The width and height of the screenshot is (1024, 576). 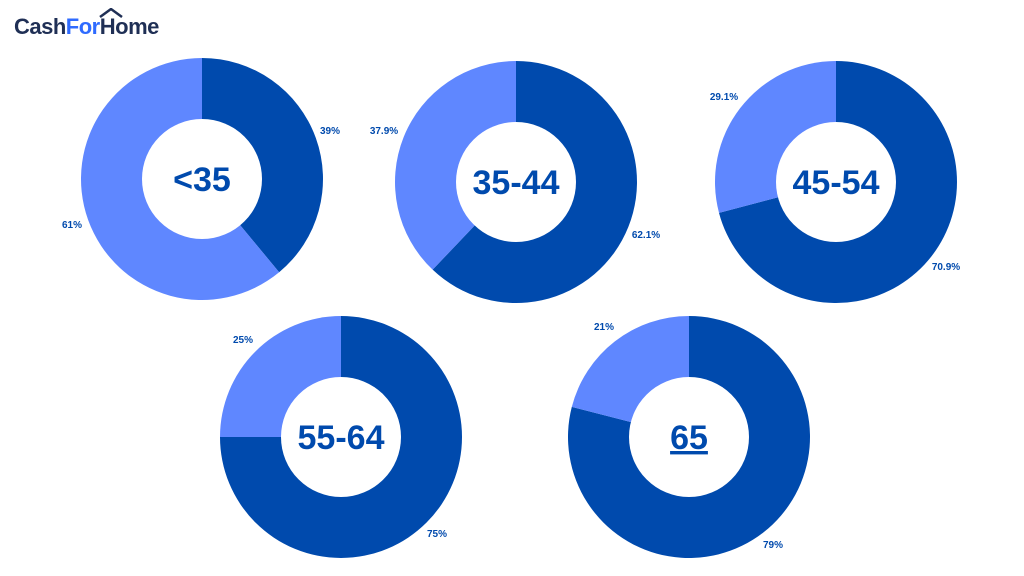 I want to click on slice-percent-label: 37.9%, so click(x=384, y=131).